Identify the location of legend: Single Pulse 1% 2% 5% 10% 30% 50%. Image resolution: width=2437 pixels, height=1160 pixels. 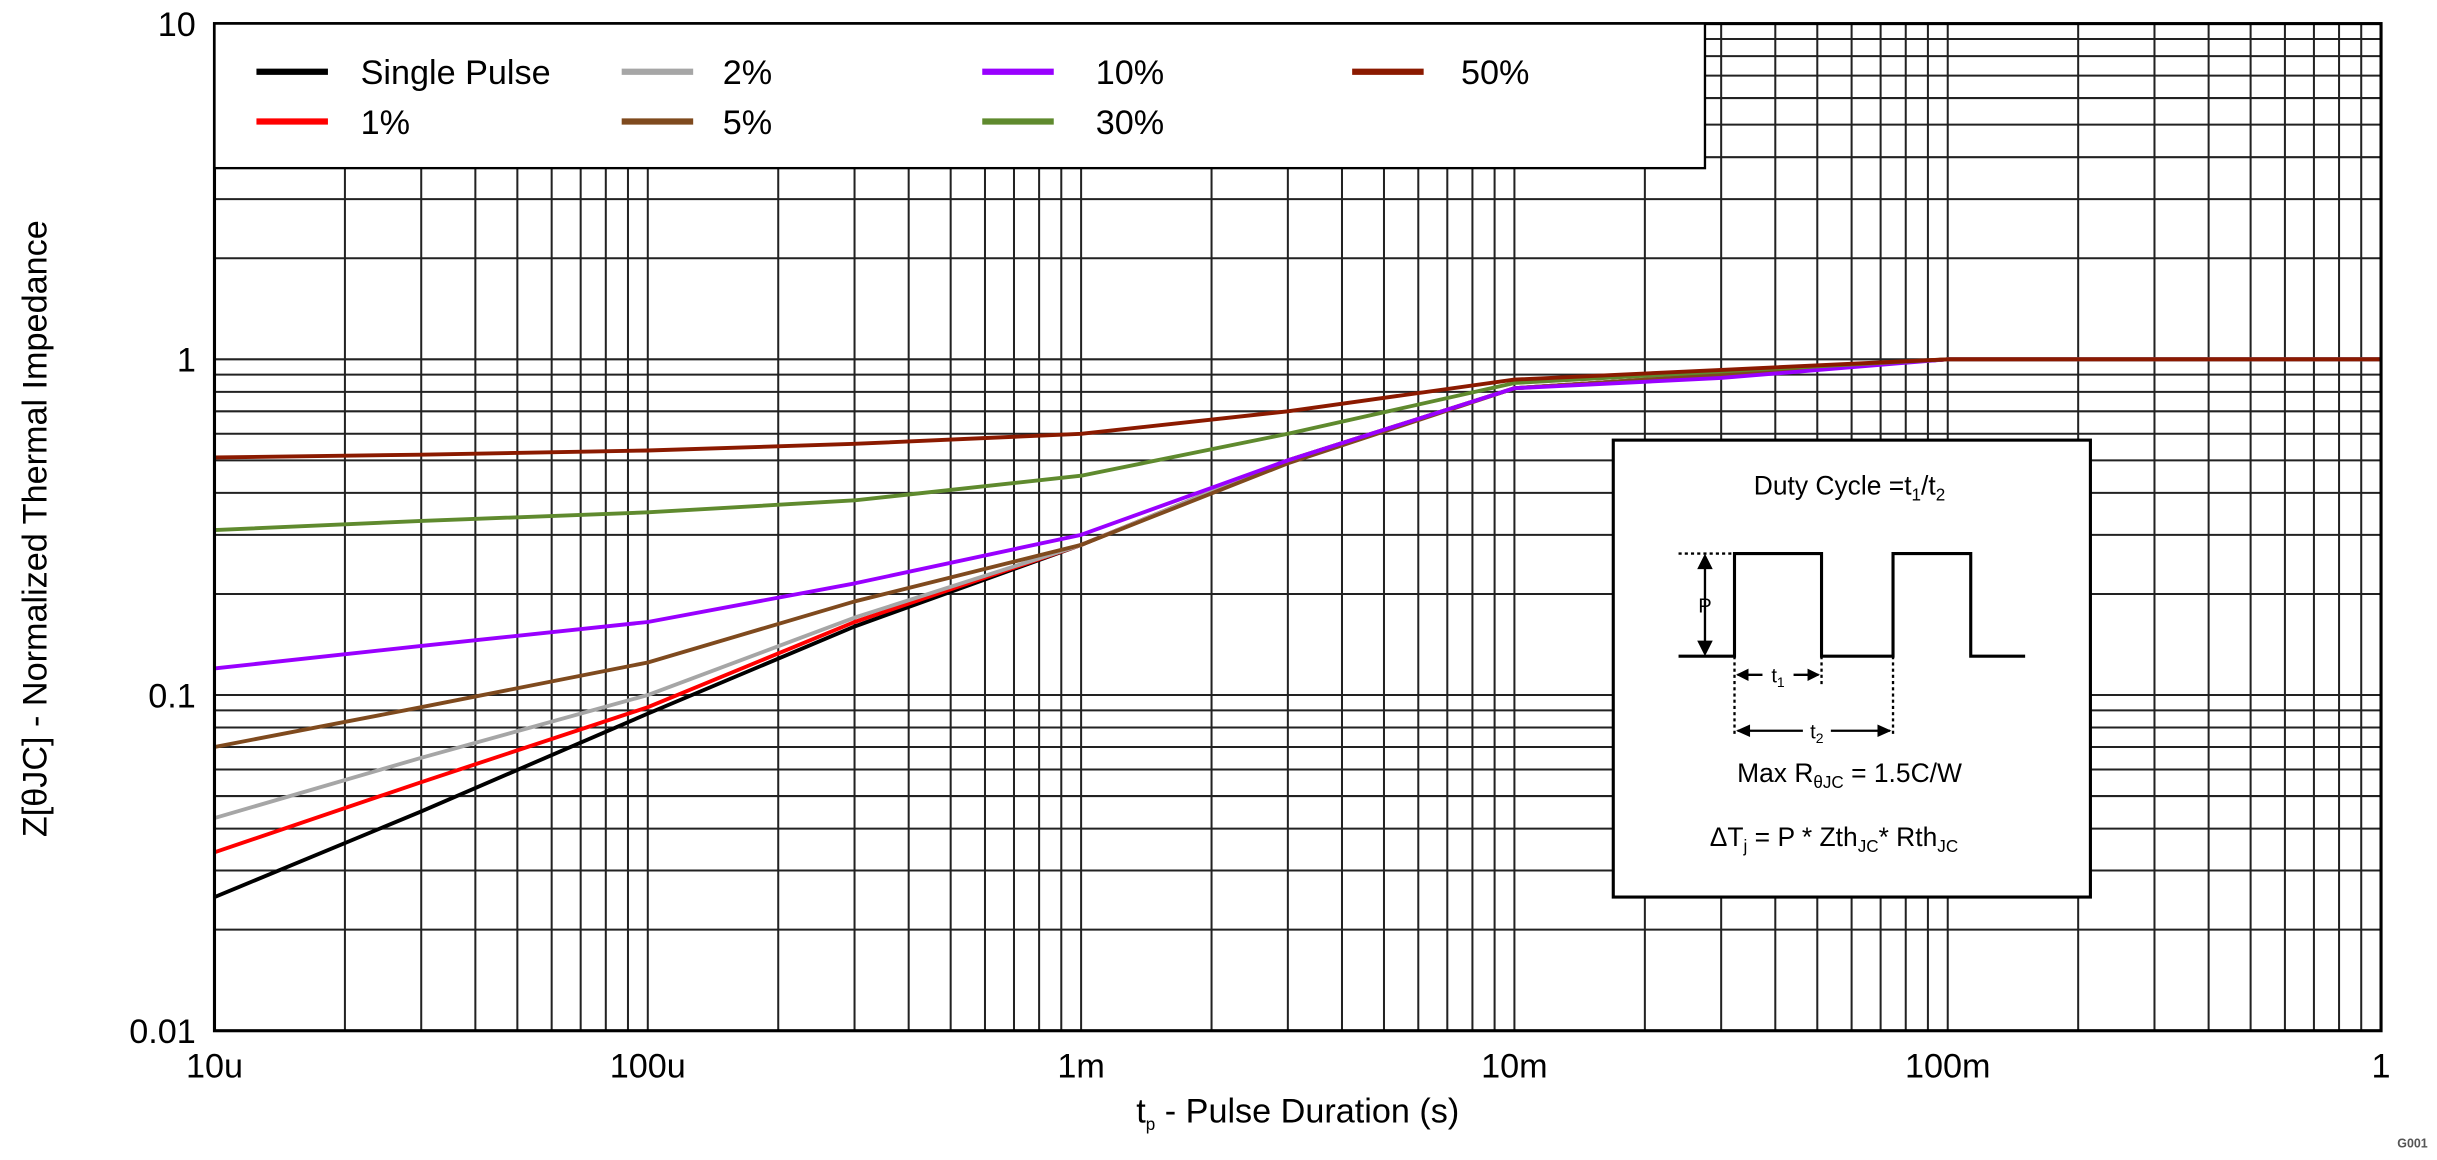
(960, 96).